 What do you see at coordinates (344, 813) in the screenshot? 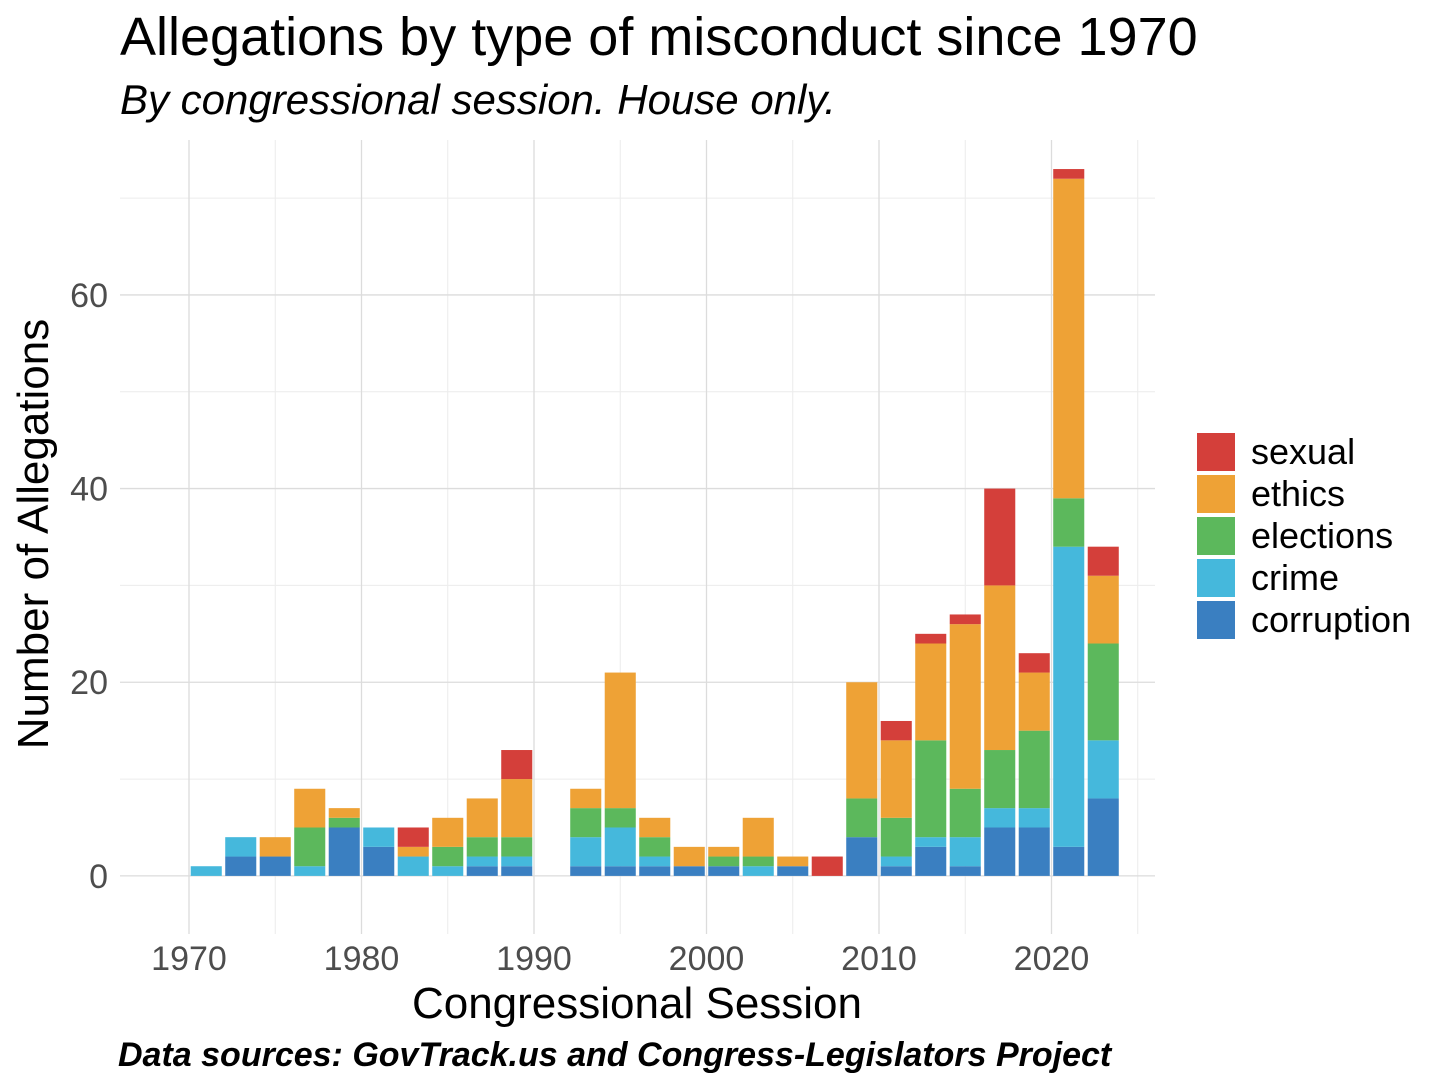
I see `bar-1979-ethics` at bounding box center [344, 813].